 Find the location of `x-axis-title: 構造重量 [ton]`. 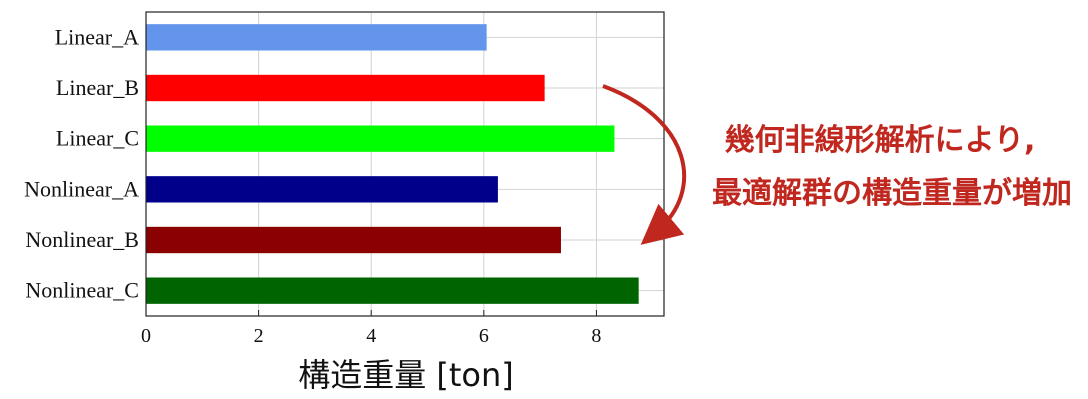

x-axis-title: 構造重量 [ton] is located at coordinates (406, 375).